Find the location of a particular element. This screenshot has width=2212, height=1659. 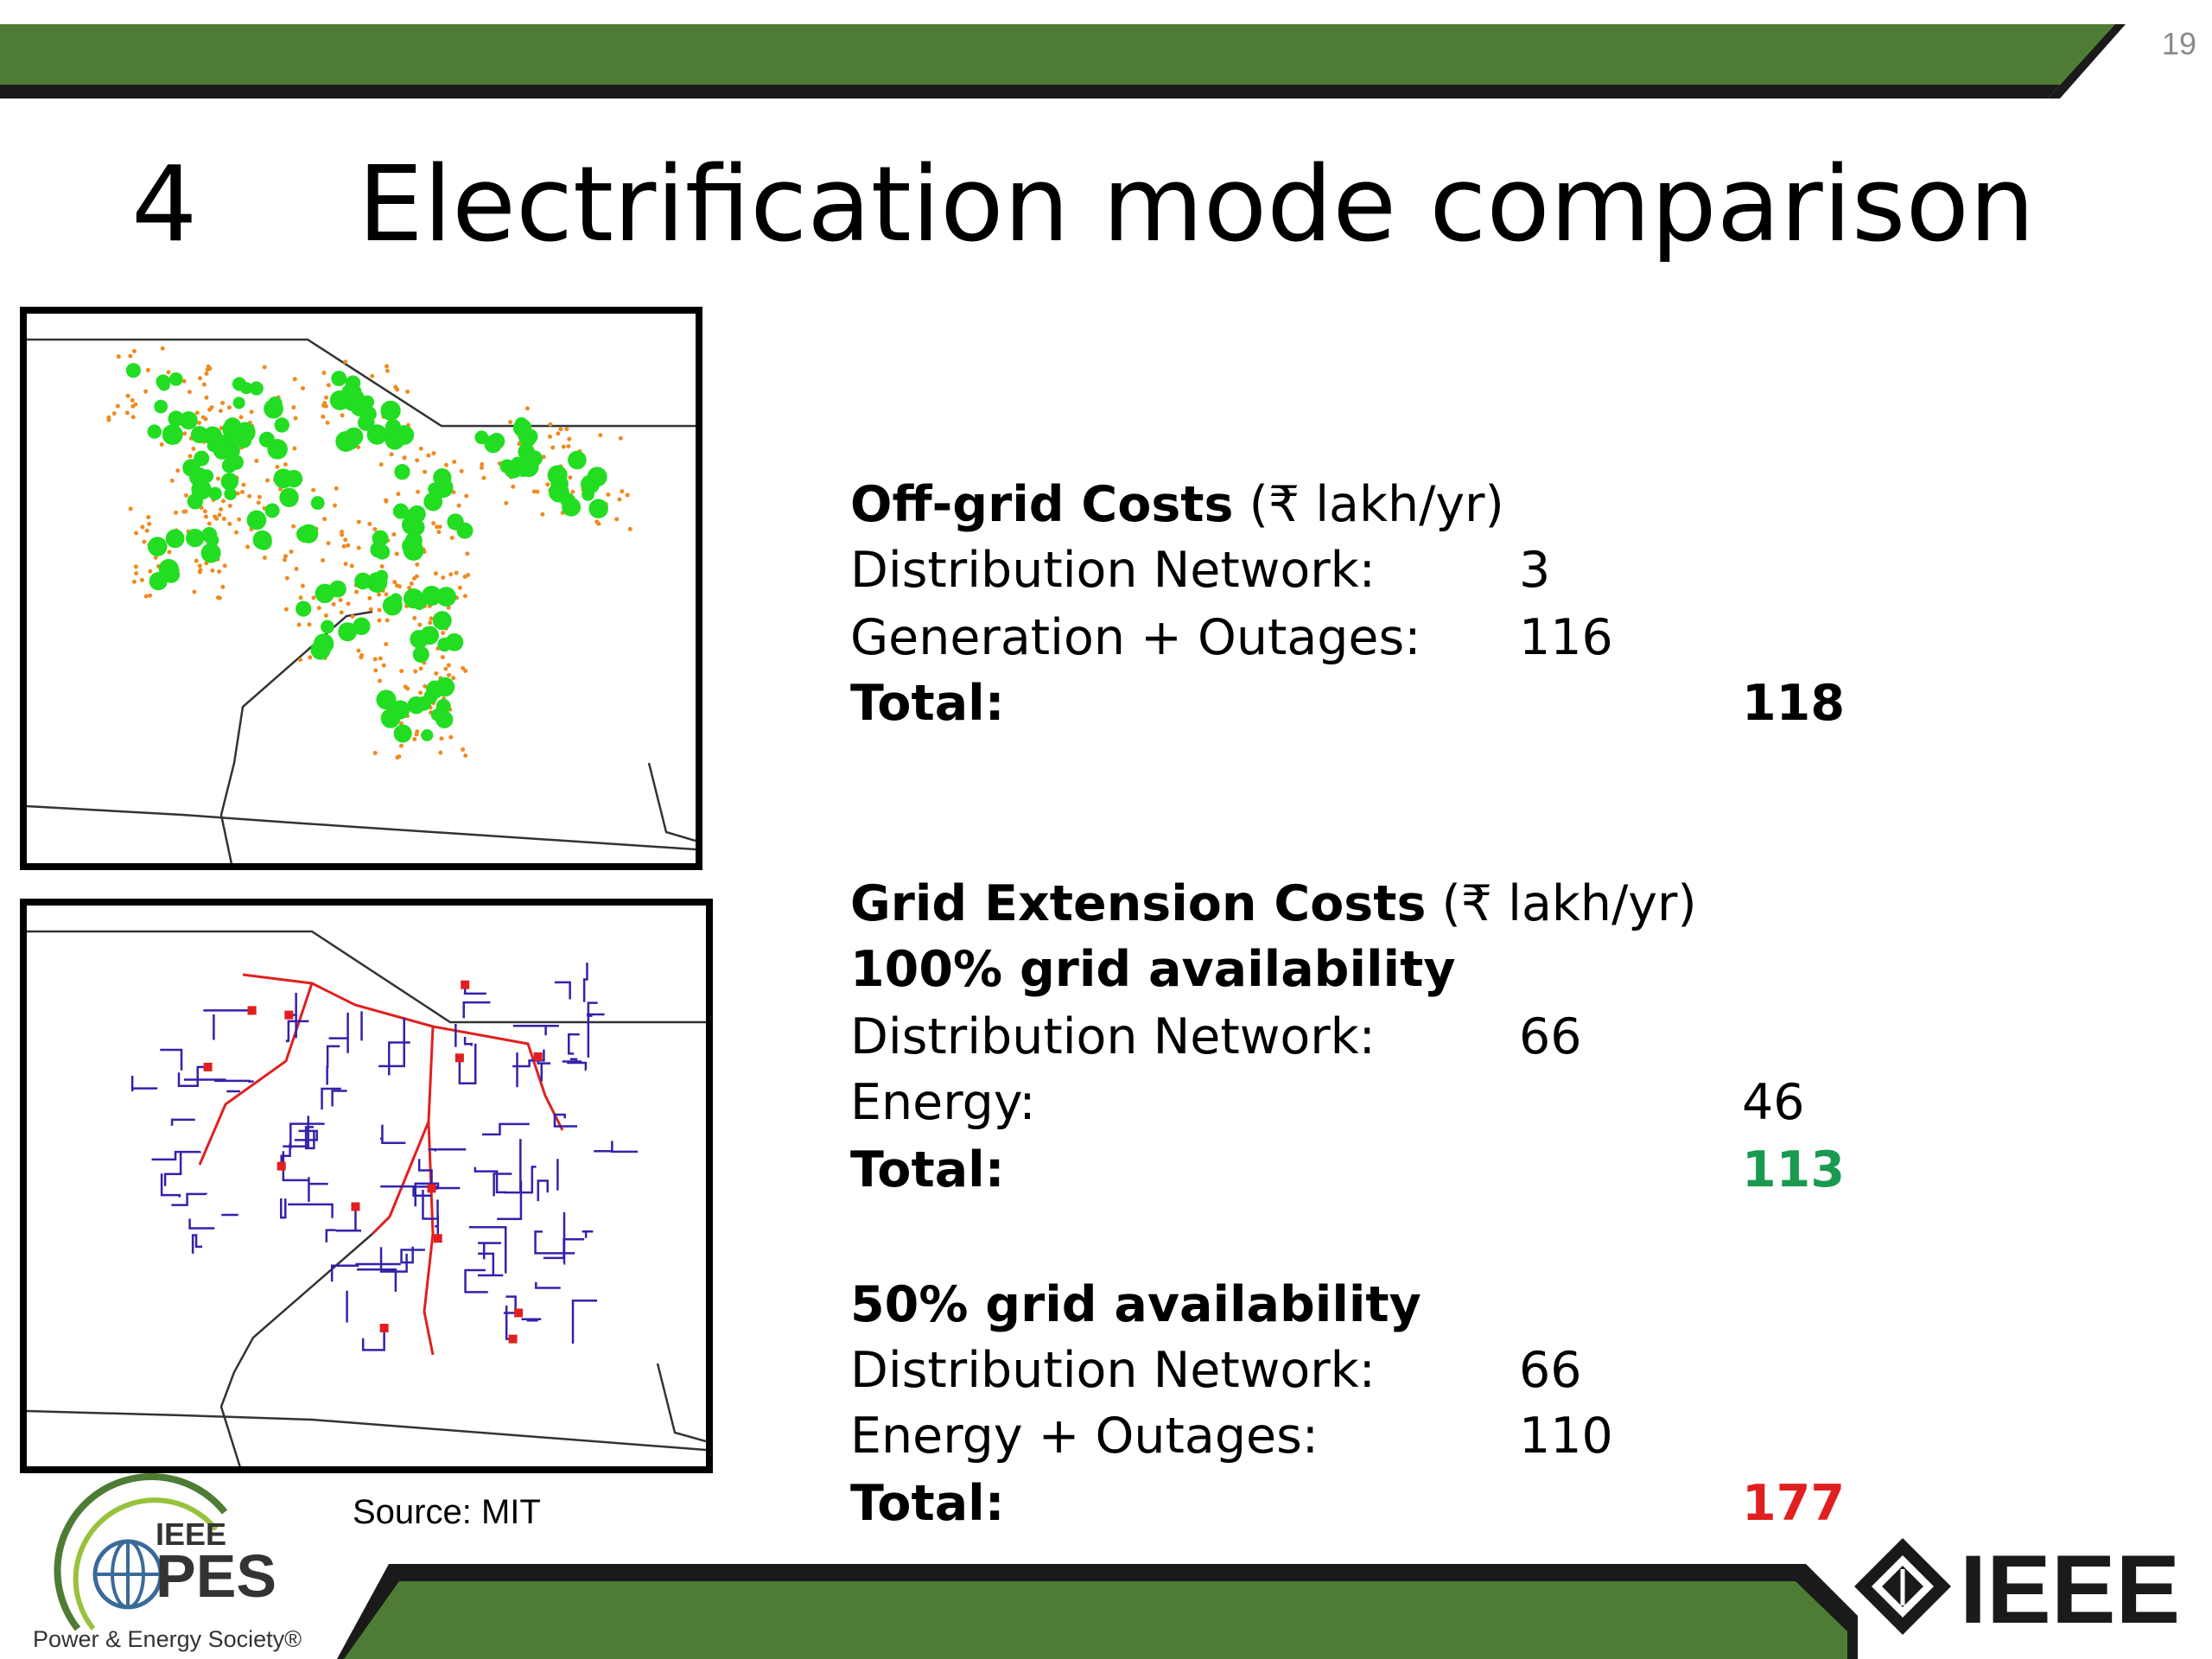

grid-full-energy-label: Energy: is located at coordinates (943, 1102).